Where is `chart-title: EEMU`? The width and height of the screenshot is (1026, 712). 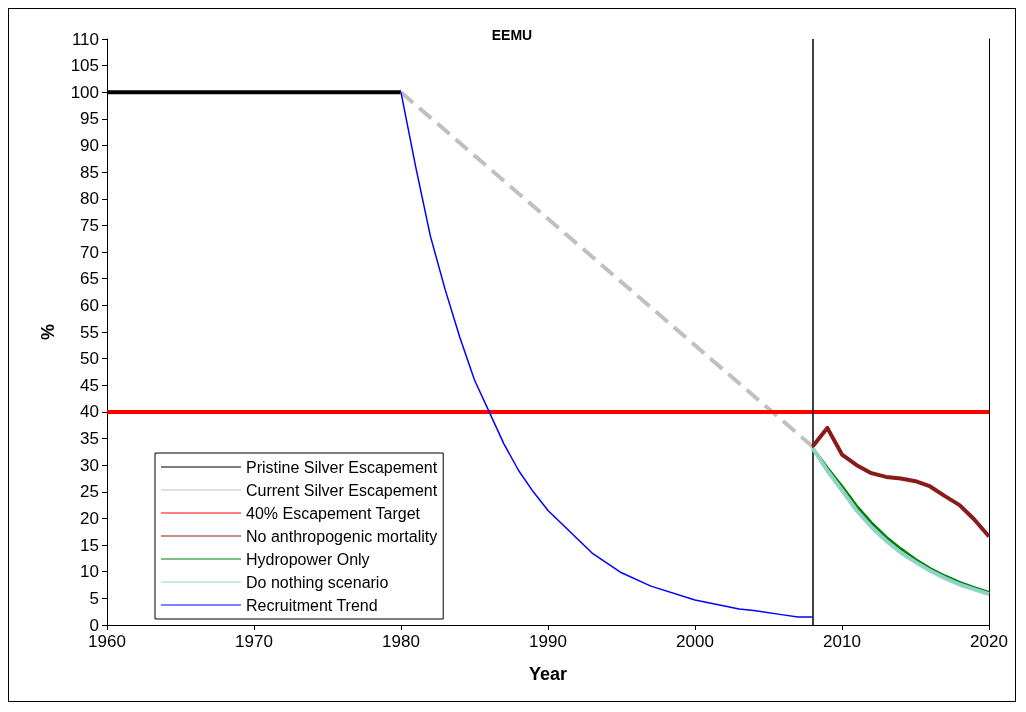 chart-title: EEMU is located at coordinates (512, 35).